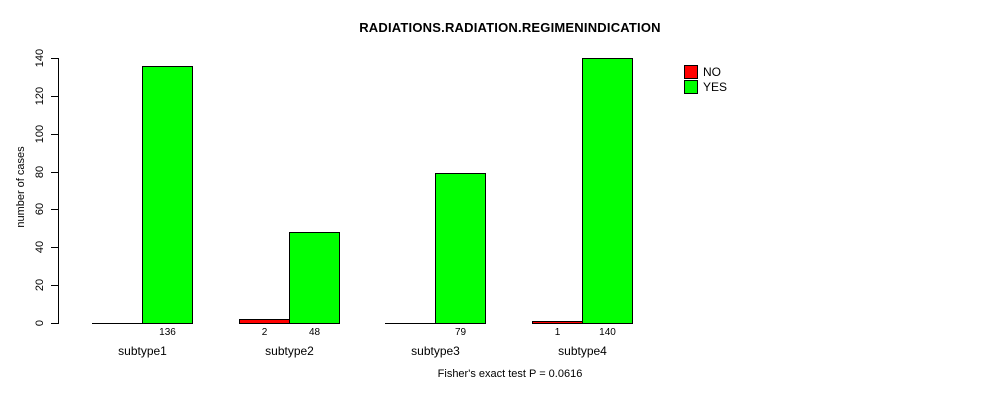  What do you see at coordinates (40, 209) in the screenshot?
I see `y-tick-label: 60` at bounding box center [40, 209].